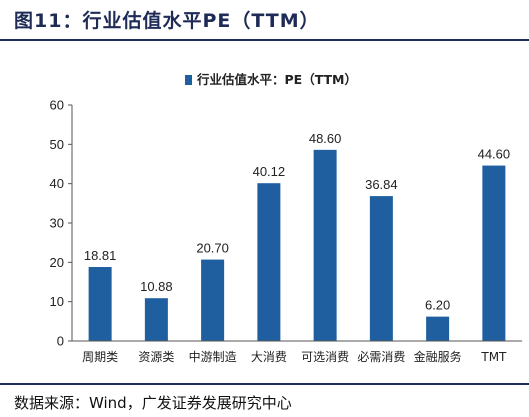  I want to click on category-label: 必需消费, so click(381, 357).